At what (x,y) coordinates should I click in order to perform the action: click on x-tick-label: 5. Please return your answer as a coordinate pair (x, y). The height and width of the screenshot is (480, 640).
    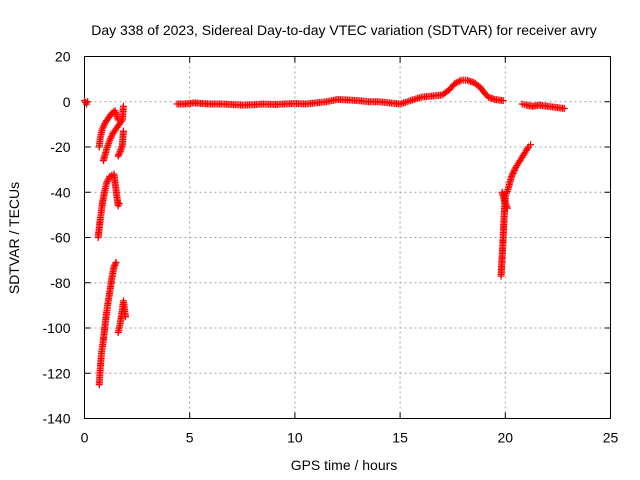
    Looking at the image, I should click on (190, 438).